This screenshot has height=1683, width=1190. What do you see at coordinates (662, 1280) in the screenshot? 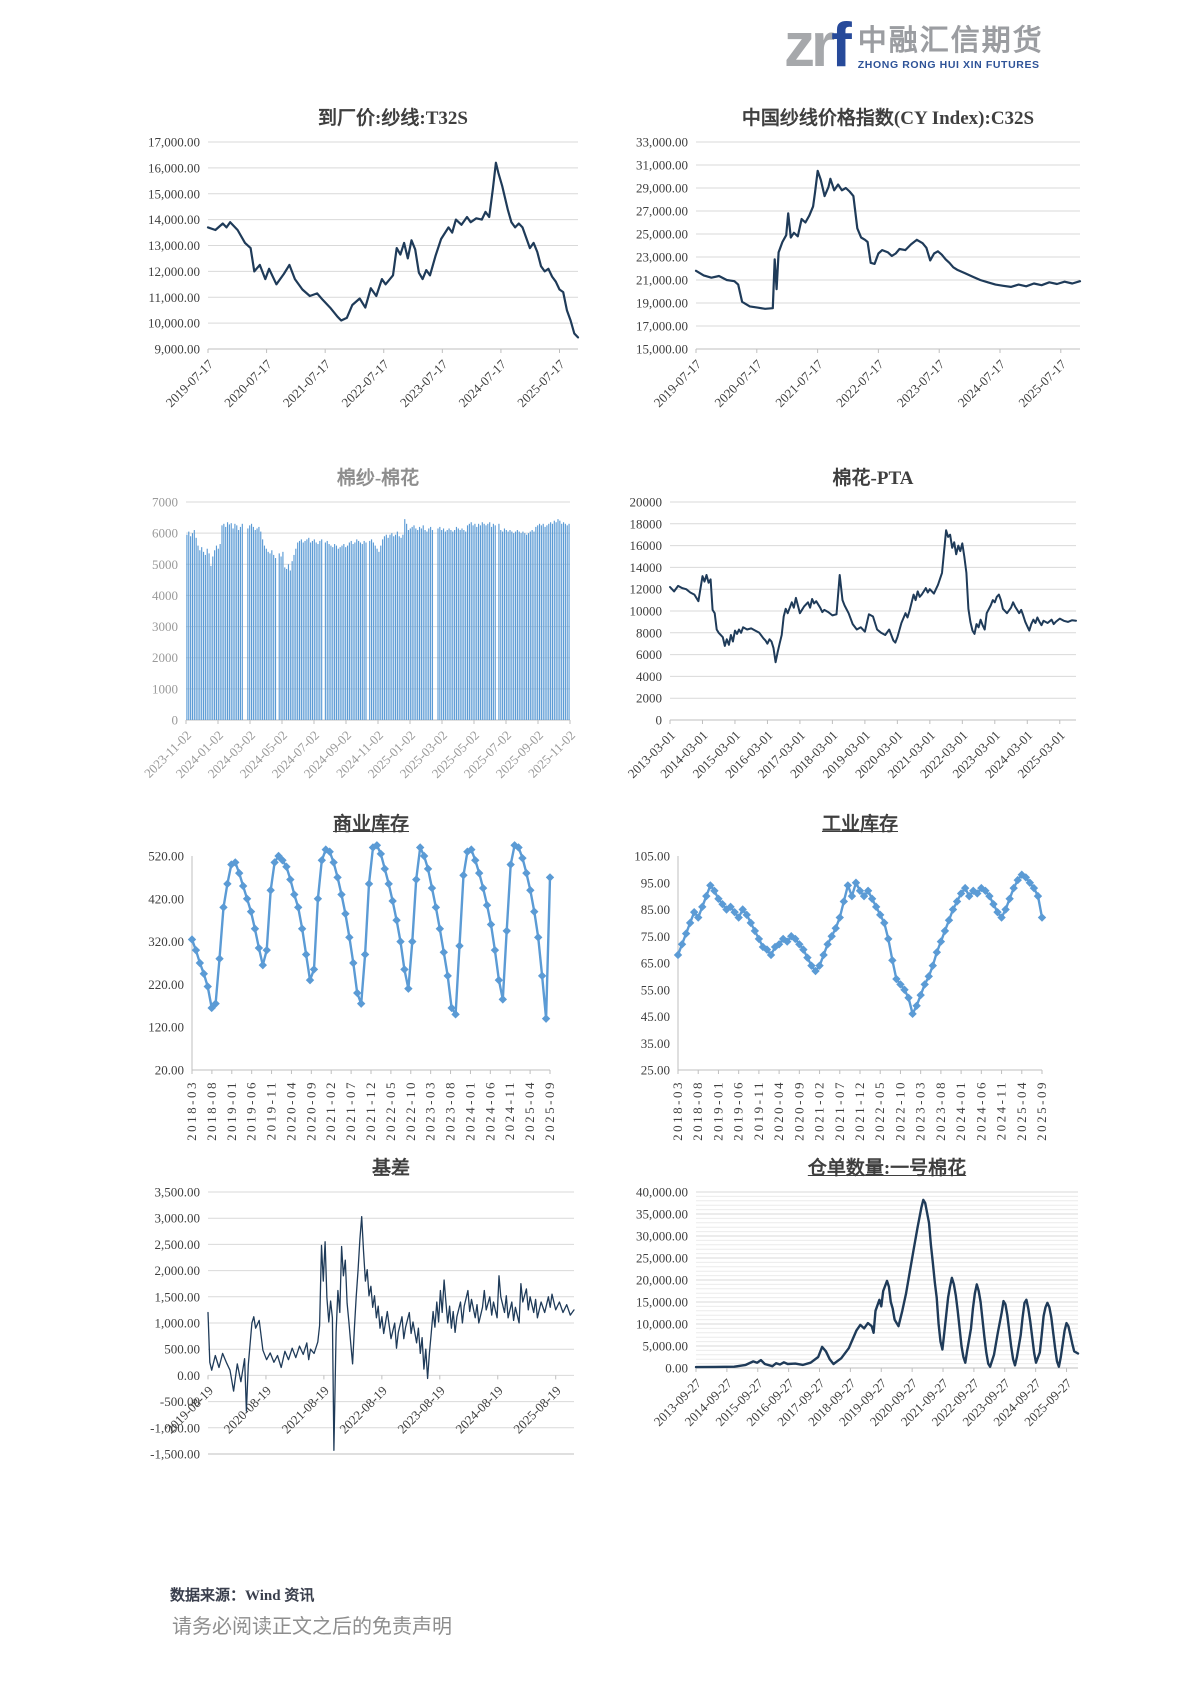
I see `svg-text: 20,000.00` at bounding box center [662, 1280].